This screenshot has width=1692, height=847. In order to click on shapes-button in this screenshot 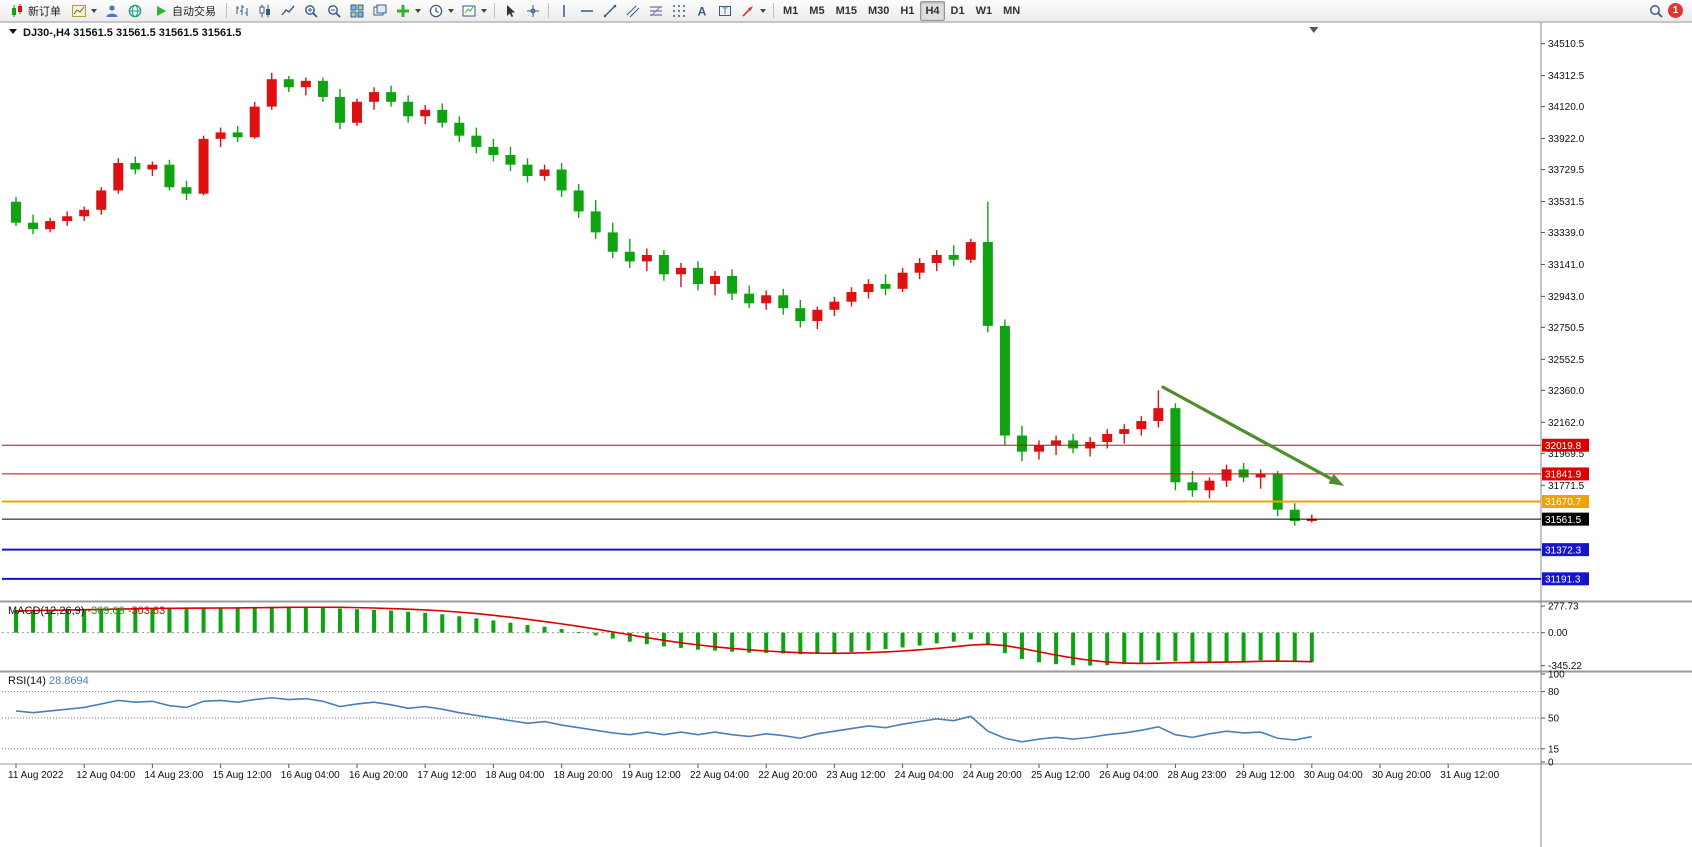, I will do `click(679, 11)`.